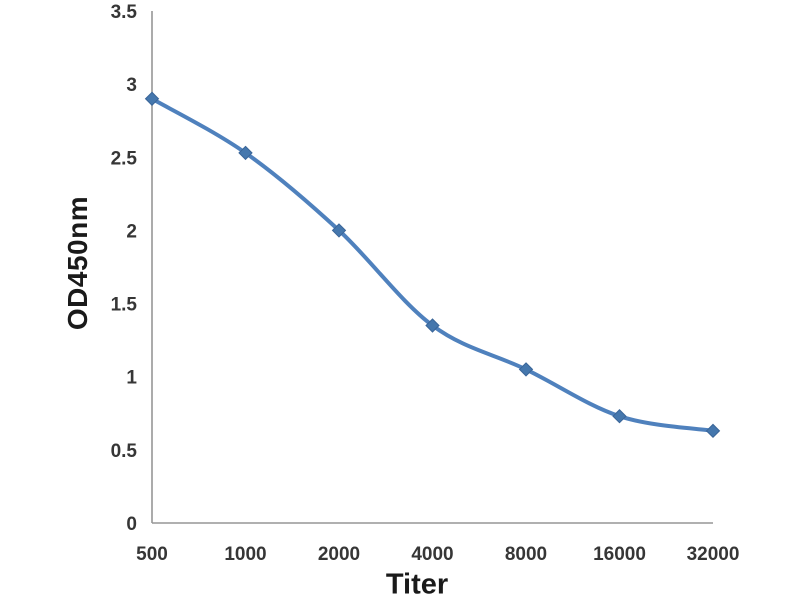 The width and height of the screenshot is (800, 600). What do you see at coordinates (131, 231) in the screenshot?
I see `y-tick-label: 2` at bounding box center [131, 231].